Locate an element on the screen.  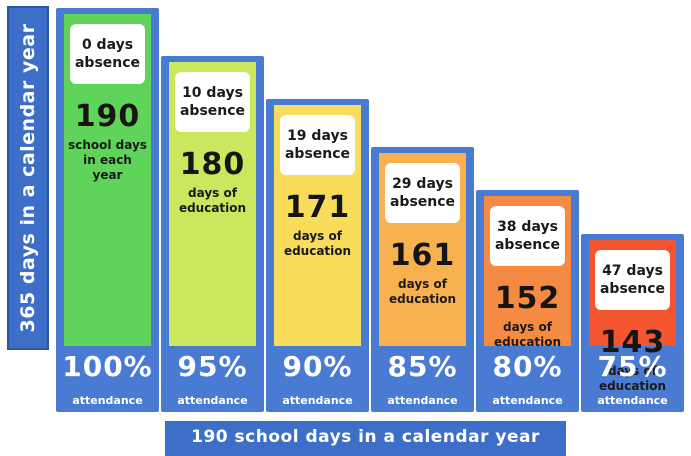
days-value: 180 is located at coordinates (212, 164).